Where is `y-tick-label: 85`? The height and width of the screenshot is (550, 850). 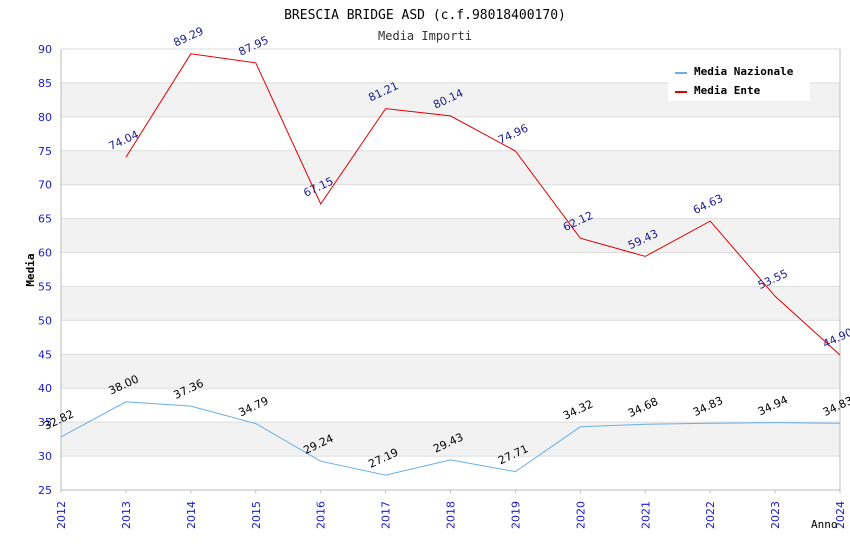
y-tick-label: 85 is located at coordinates (45, 83).